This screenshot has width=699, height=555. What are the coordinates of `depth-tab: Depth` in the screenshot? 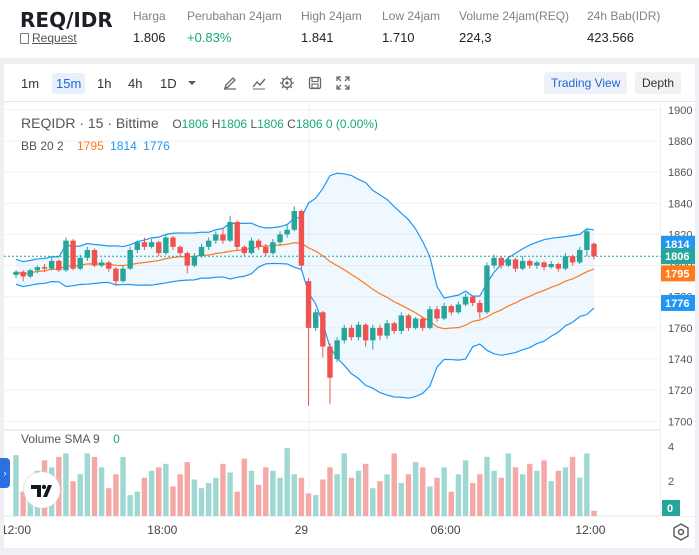 It's located at (658, 83).